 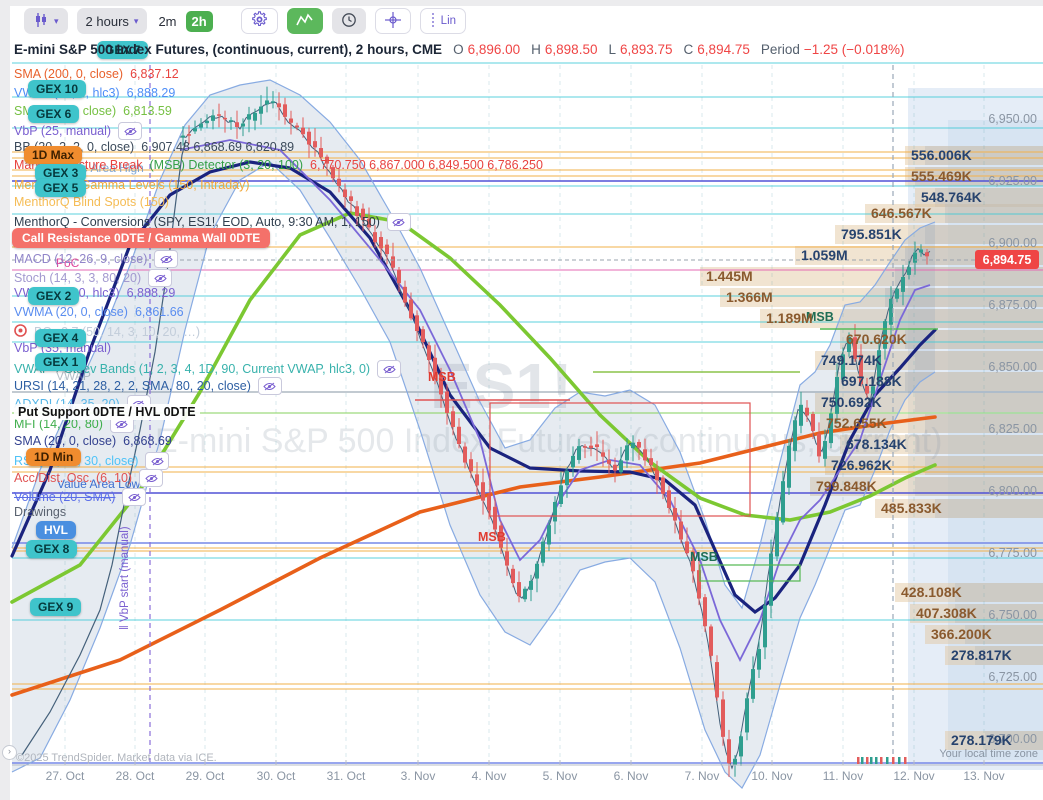 I want to click on indicator-label: 6,868.69, so click(x=147, y=441).